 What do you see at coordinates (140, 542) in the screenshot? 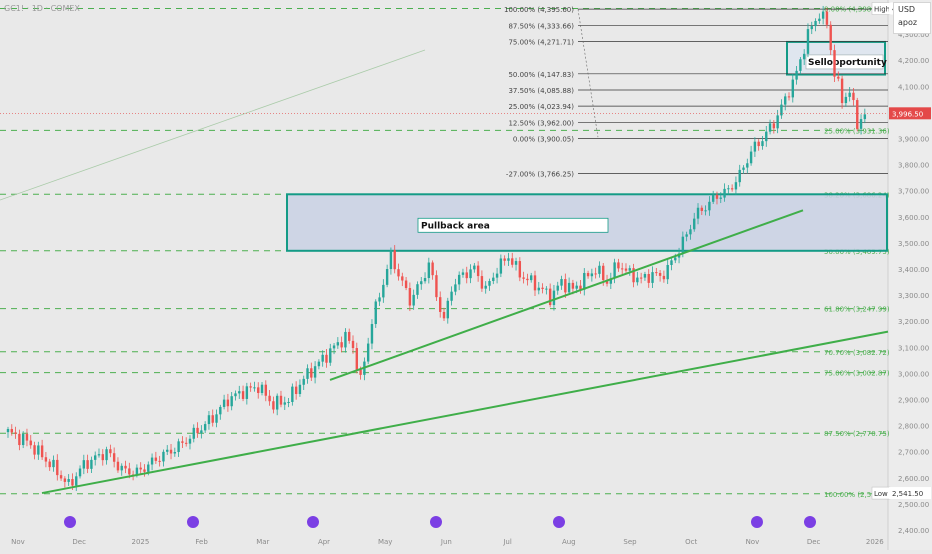
I see `x-tick-label: 2025` at bounding box center [140, 542].